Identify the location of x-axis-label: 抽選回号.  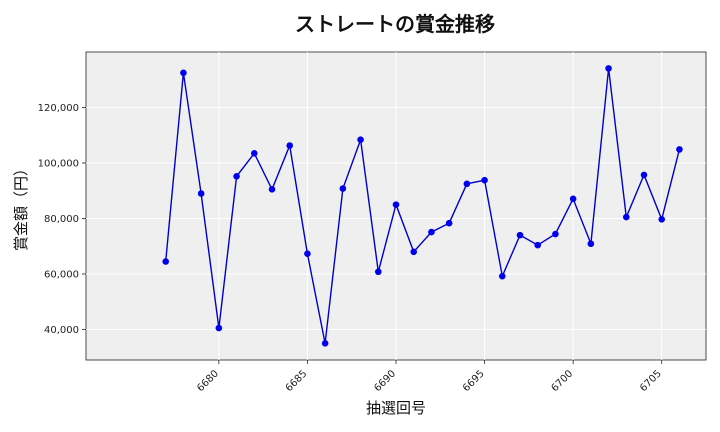
(396, 408).